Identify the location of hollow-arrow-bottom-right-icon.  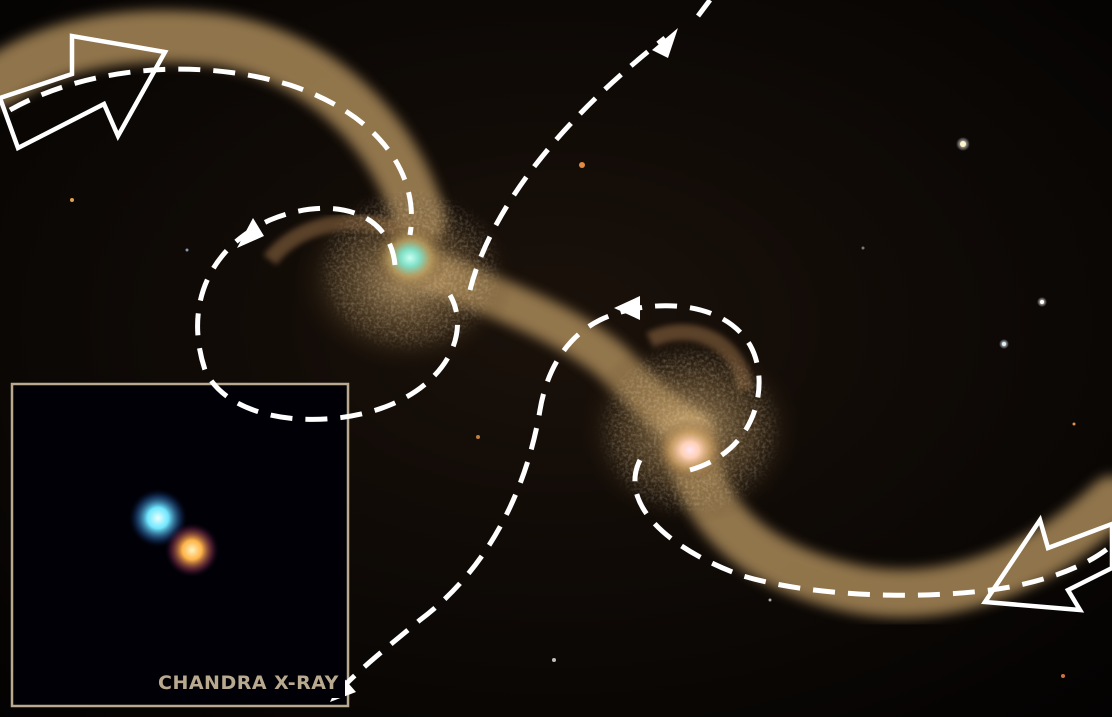
(1046, 563).